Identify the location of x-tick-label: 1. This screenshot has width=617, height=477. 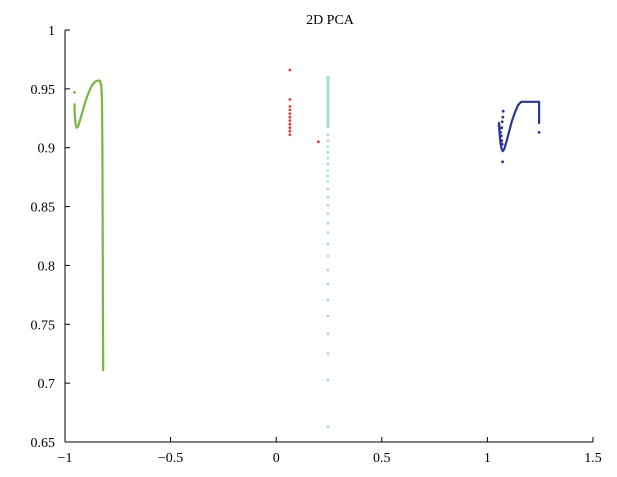
(487, 458).